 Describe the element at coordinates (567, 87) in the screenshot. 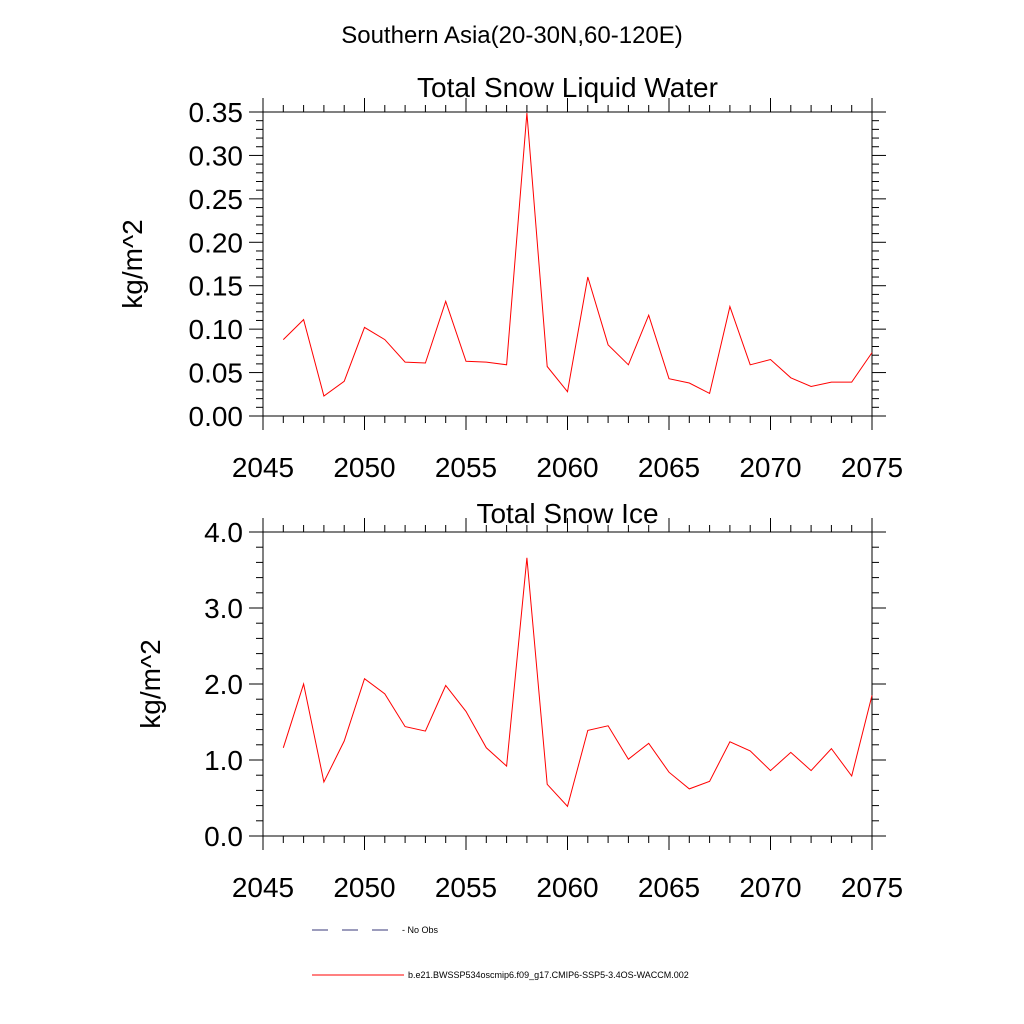

I see `chart-title: Total Snow Liquid Water` at that location.